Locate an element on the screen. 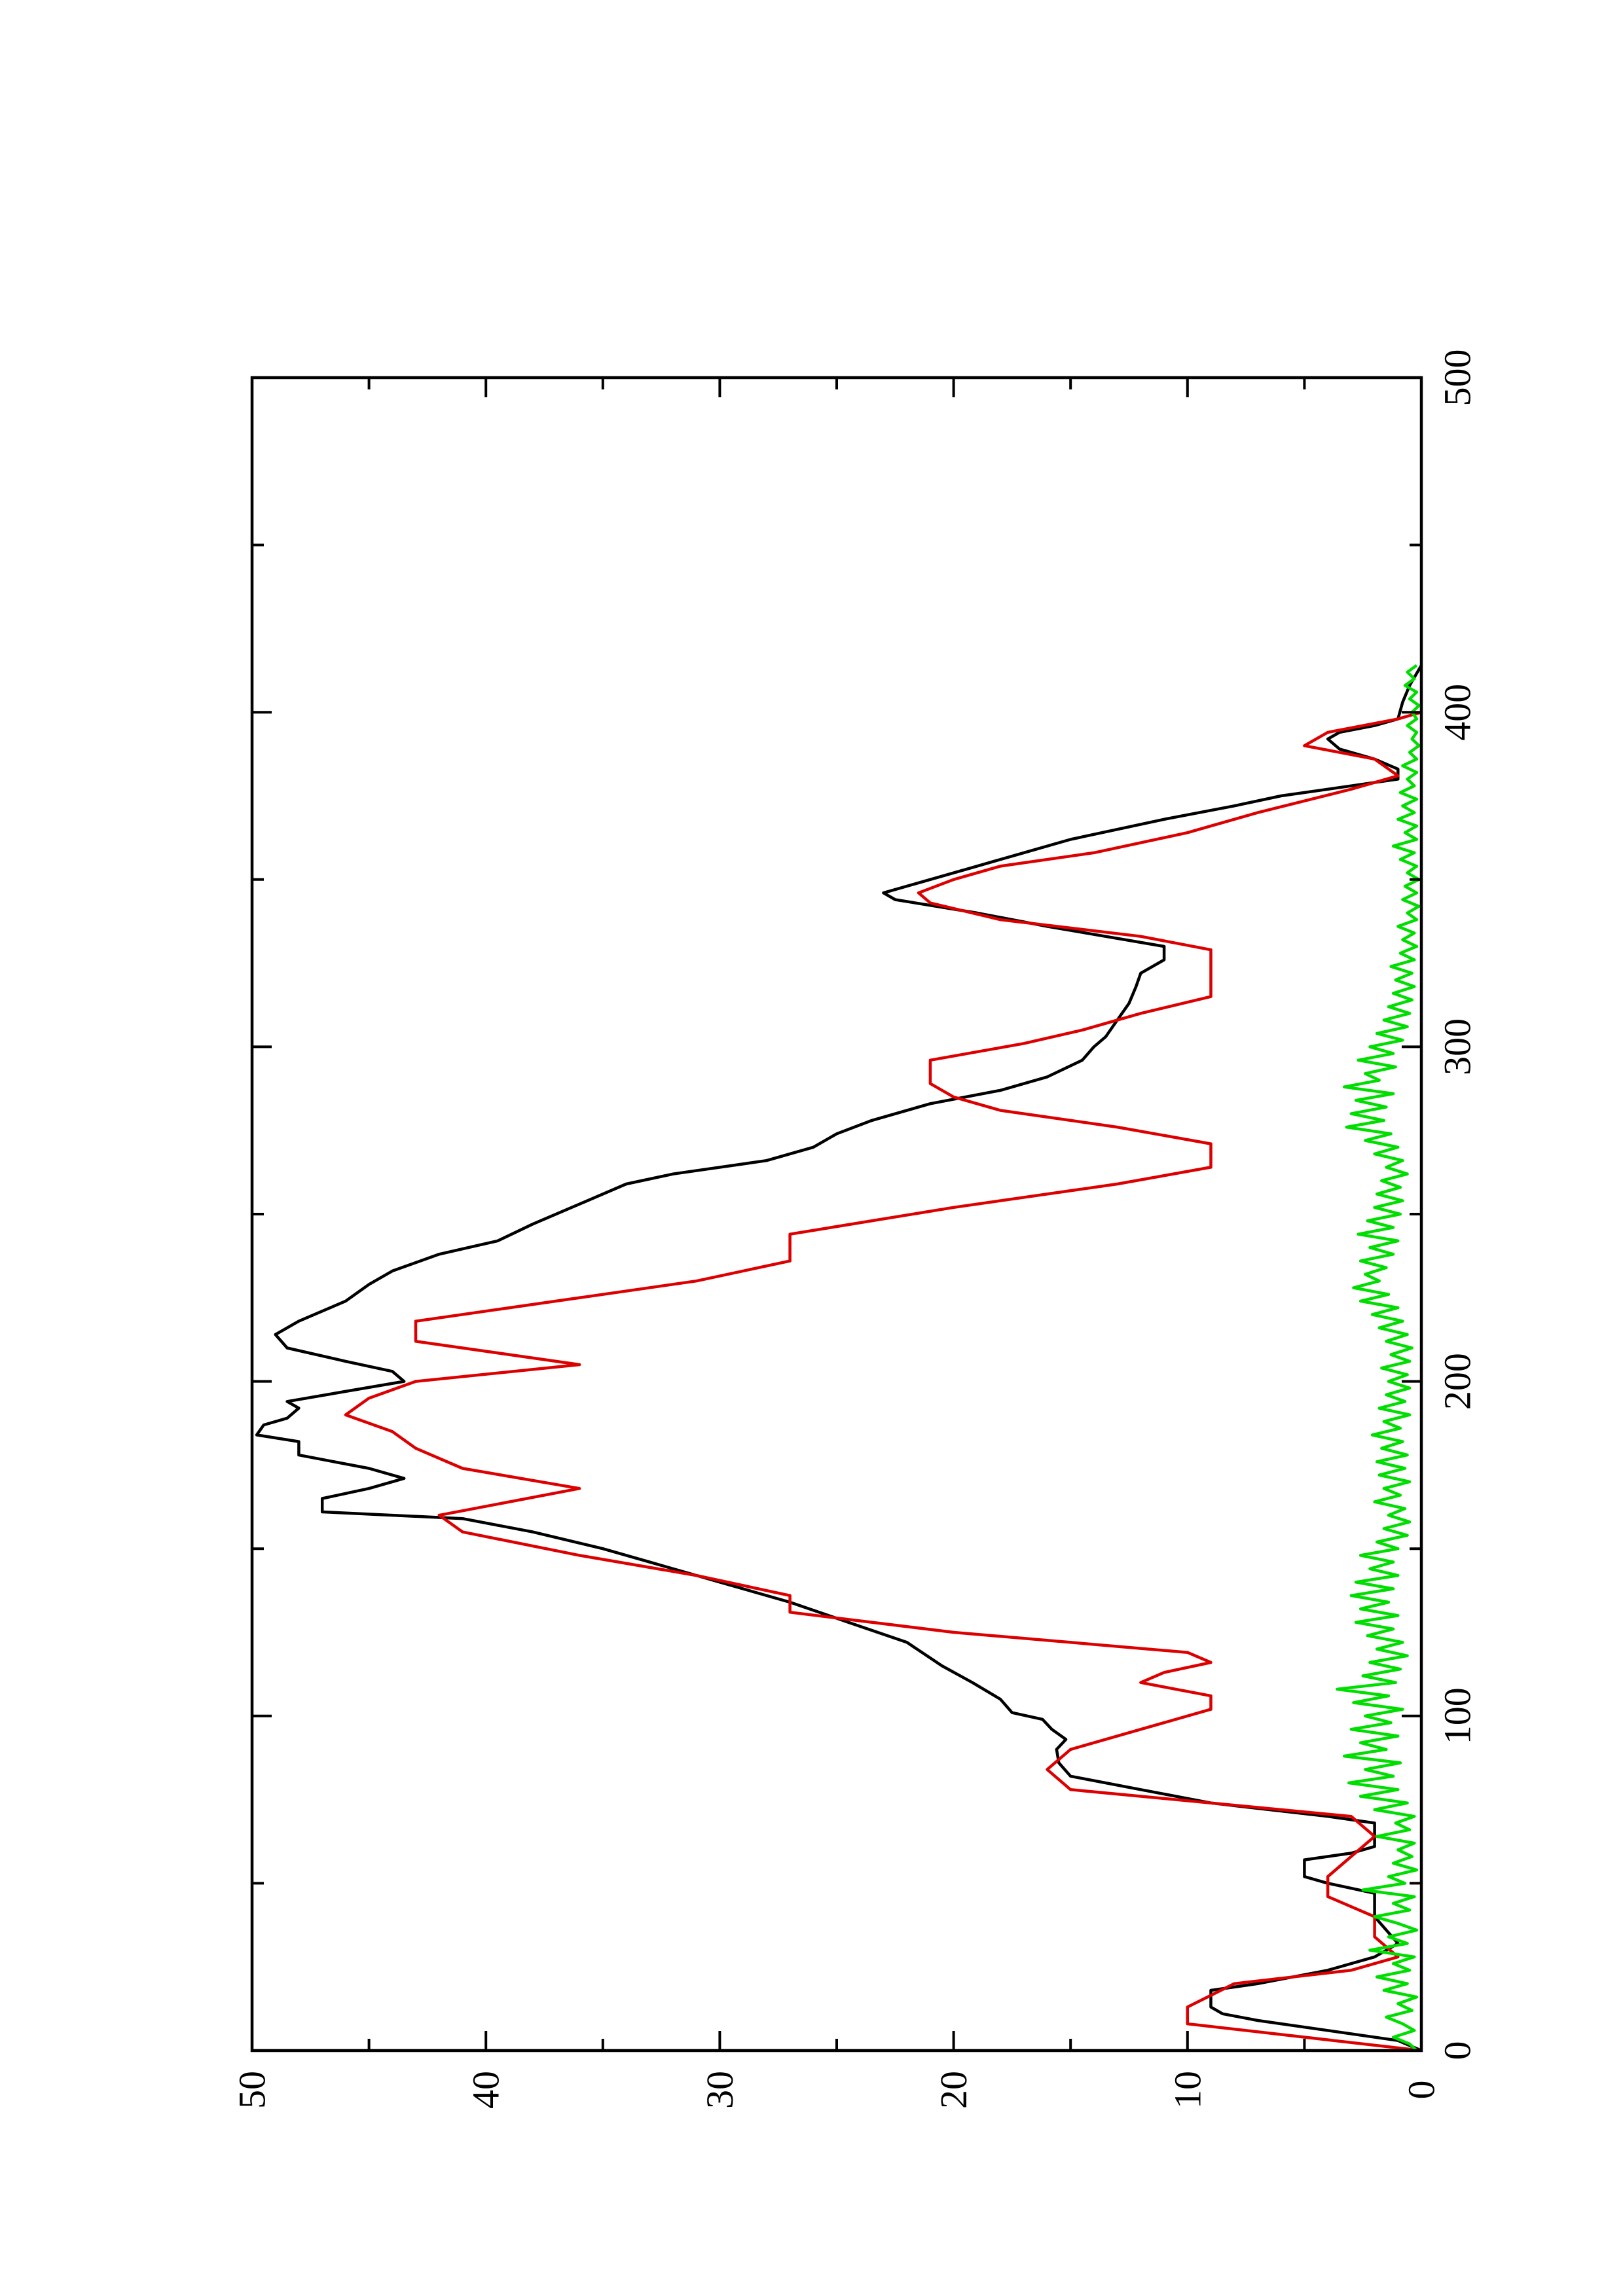 Image resolution: width=1623 pixels, height=2296 pixels. y-tick-label: 10 is located at coordinates (1187, 2090).